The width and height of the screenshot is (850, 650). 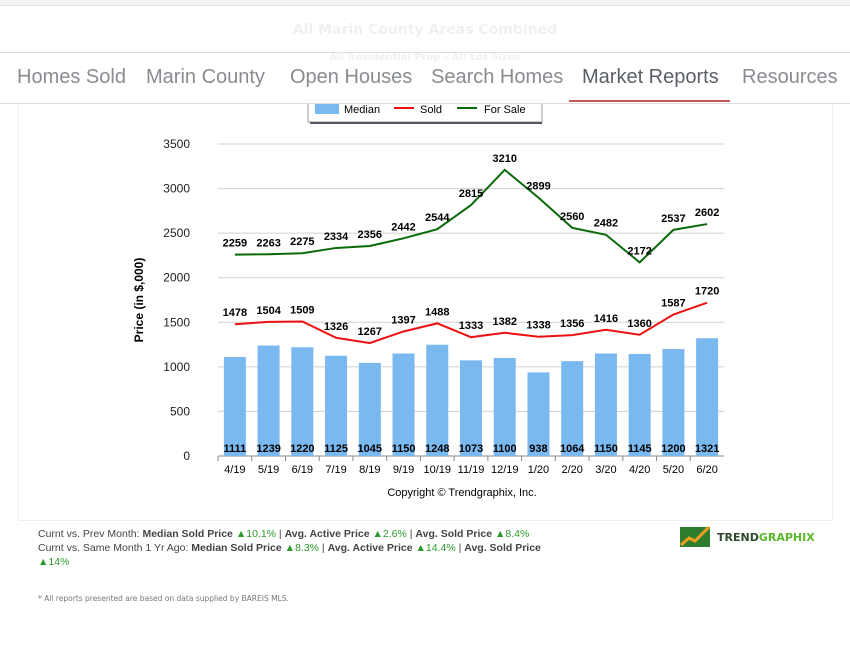 What do you see at coordinates (180, 411) in the screenshot?
I see `y-tick-label: 500` at bounding box center [180, 411].